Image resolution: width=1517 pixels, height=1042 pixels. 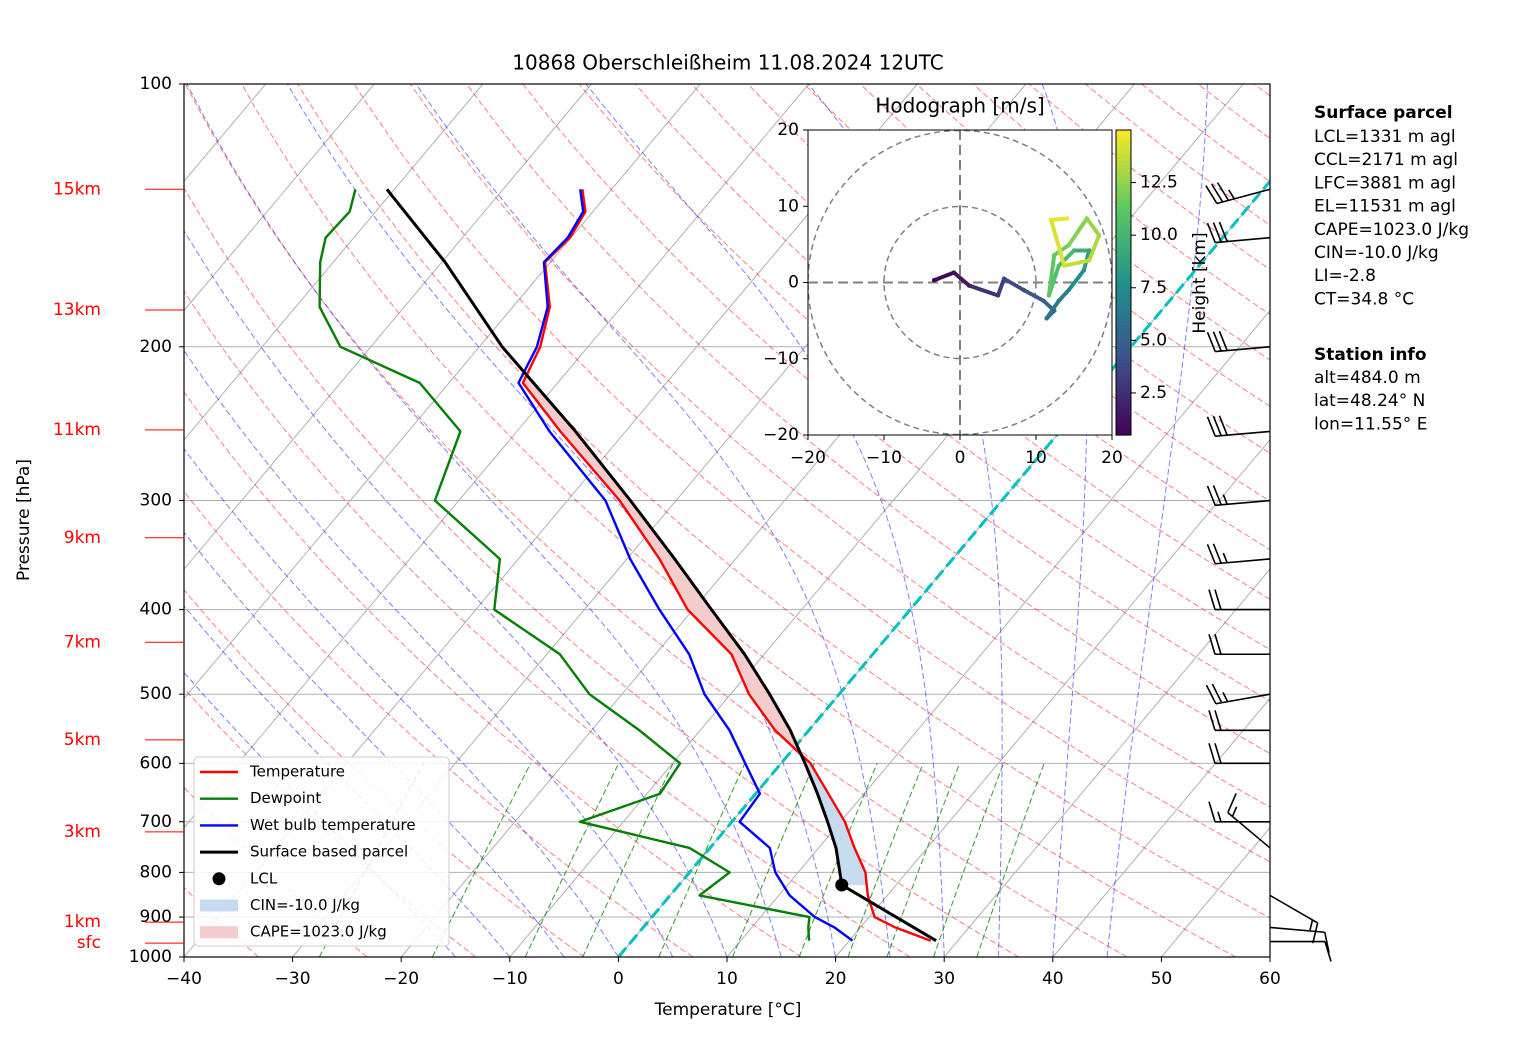 What do you see at coordinates (82, 922) in the screenshot?
I see `height-label: 1km` at bounding box center [82, 922].